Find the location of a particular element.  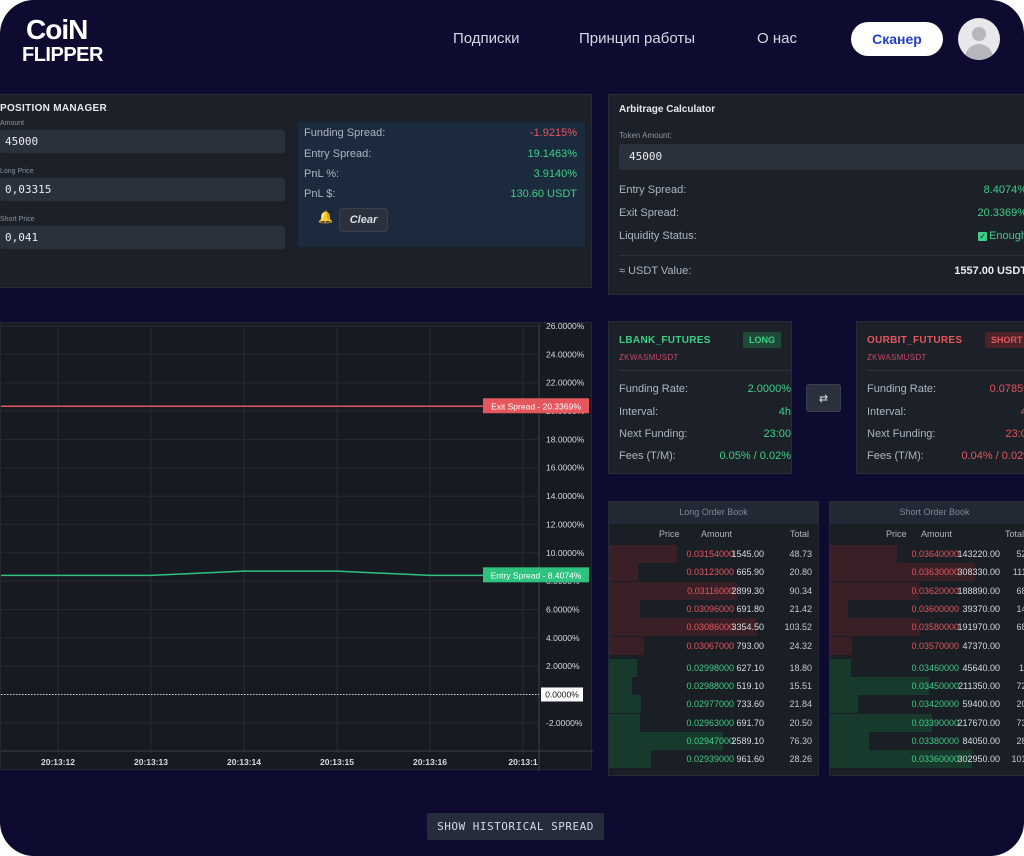

bell-icon: 🔔 is located at coordinates (325, 217).